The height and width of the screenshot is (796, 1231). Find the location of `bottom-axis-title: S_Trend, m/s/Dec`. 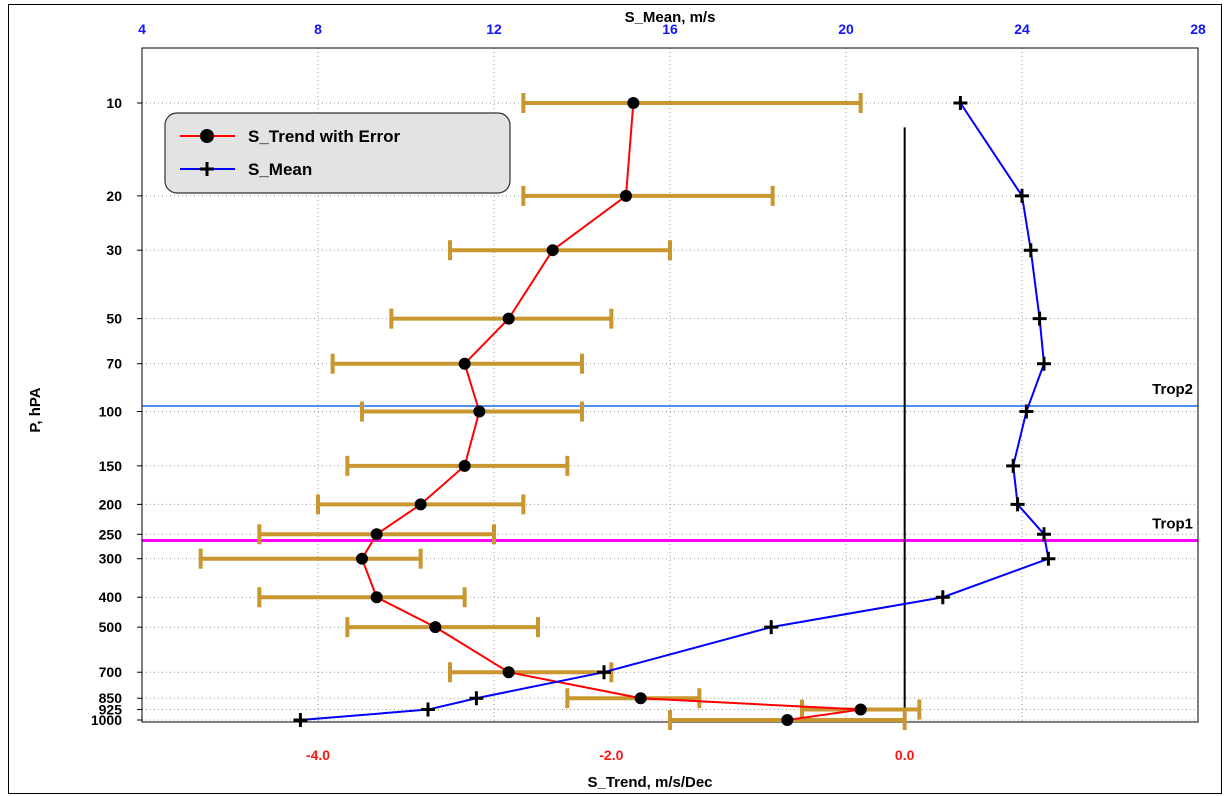

bottom-axis-title: S_Trend, m/s/Dec is located at coordinates (649, 782).